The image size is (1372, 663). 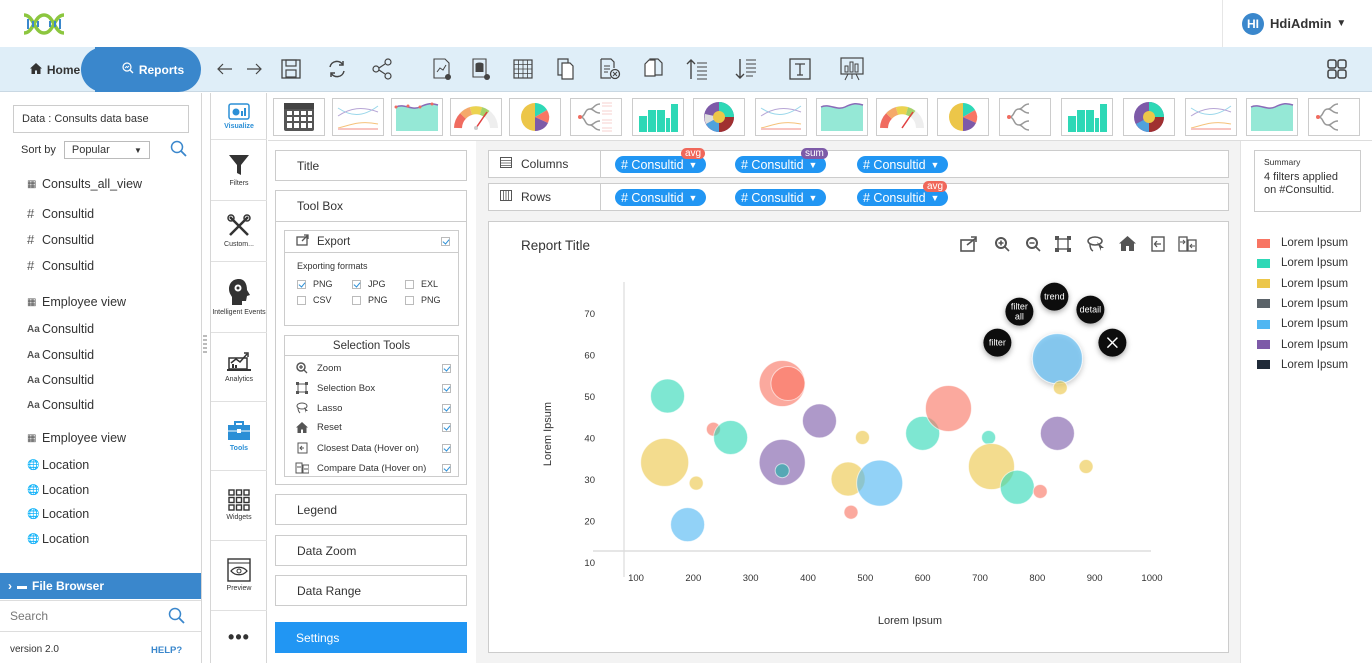 What do you see at coordinates (370, 300) in the screenshot?
I see `format-png2-checkbox: PNG` at bounding box center [370, 300].